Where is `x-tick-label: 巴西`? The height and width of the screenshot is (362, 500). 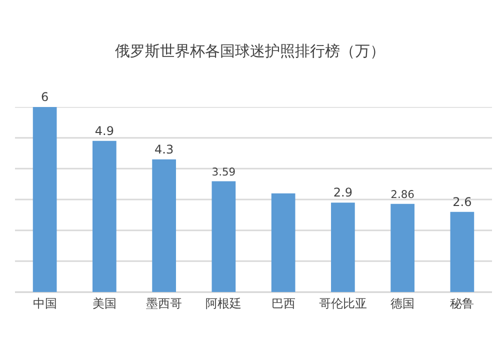
x-tick-label: 巴西 is located at coordinates (283, 303).